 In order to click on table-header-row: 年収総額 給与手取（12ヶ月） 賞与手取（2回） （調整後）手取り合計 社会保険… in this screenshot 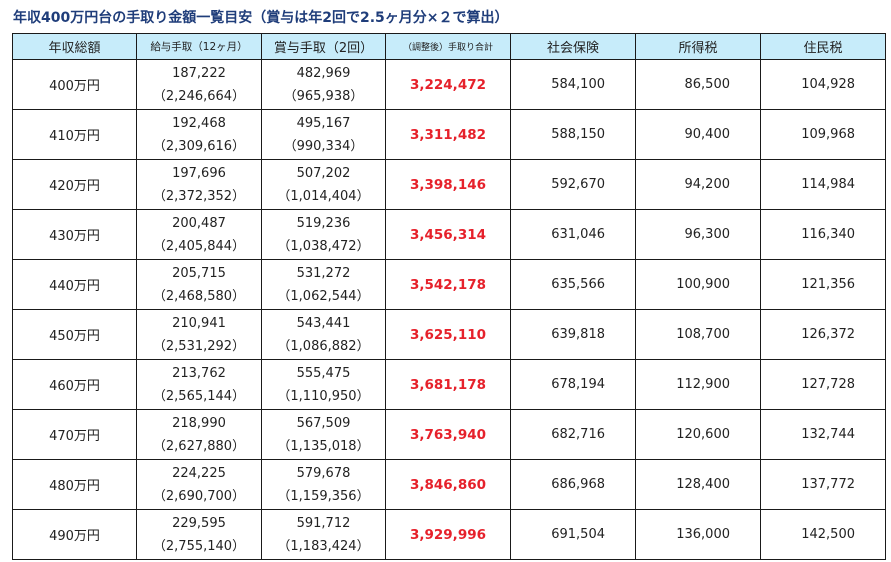, I will do `click(449, 46)`.